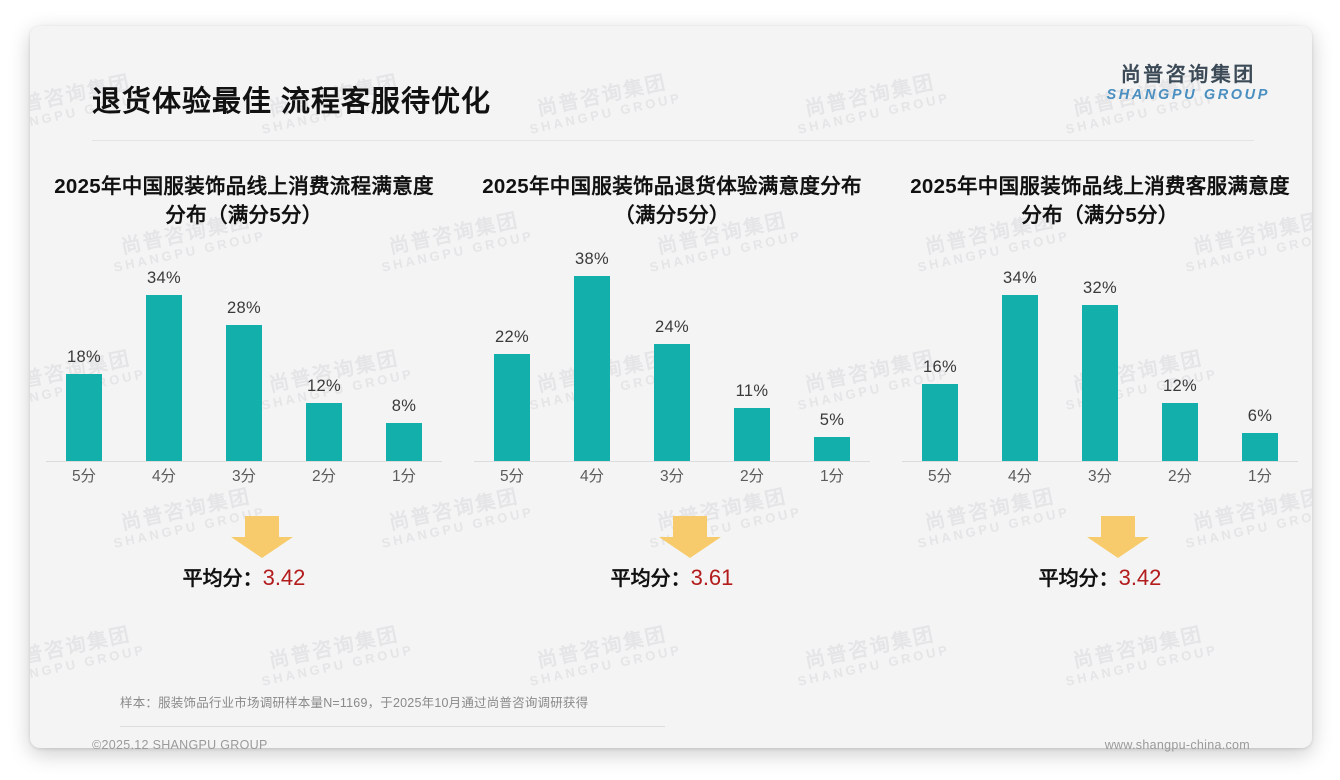  Describe the element at coordinates (1100, 288) in the screenshot. I see `bar-value-label: 32%` at that location.